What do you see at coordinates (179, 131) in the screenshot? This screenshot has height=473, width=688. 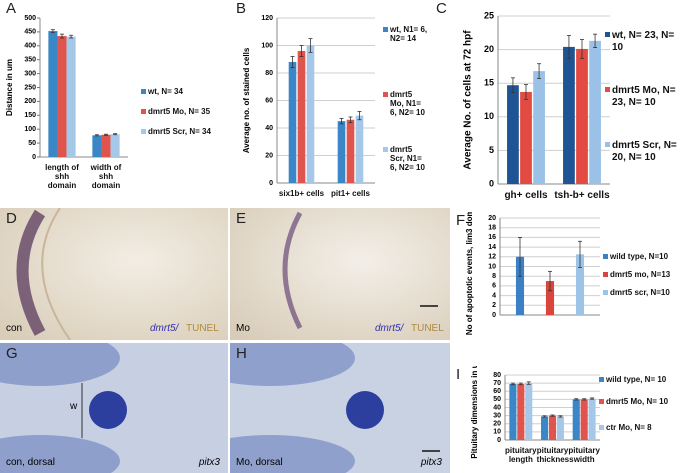 I see `legend-label: dmrt5 Scr, N= 34` at bounding box center [179, 131].